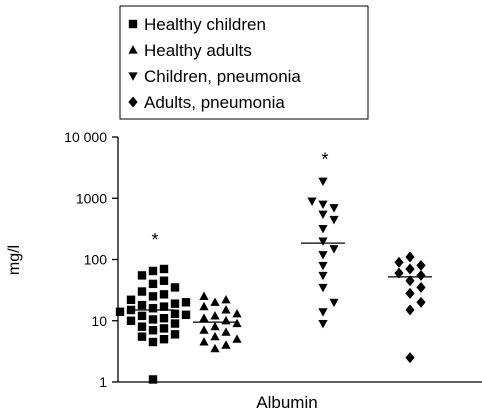 The height and width of the screenshot is (413, 482). What do you see at coordinates (99, 321) in the screenshot?
I see `y-tick-label: 10` at bounding box center [99, 321].